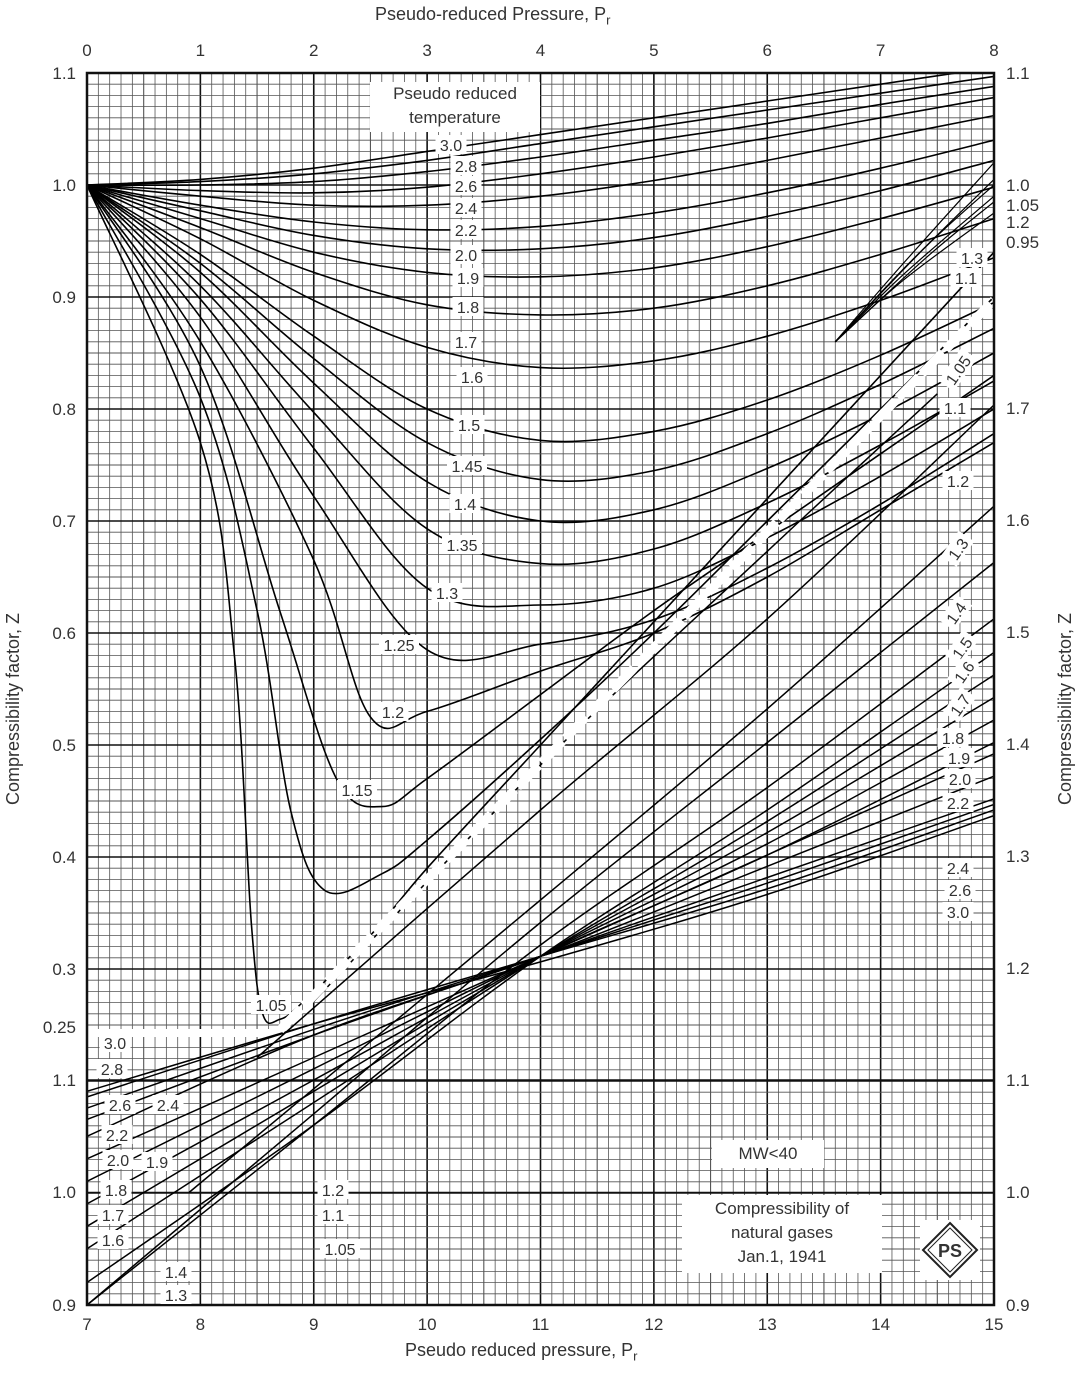  What do you see at coordinates (356, 791) in the screenshot?
I see `svg-text: 1.15` at bounding box center [356, 791].